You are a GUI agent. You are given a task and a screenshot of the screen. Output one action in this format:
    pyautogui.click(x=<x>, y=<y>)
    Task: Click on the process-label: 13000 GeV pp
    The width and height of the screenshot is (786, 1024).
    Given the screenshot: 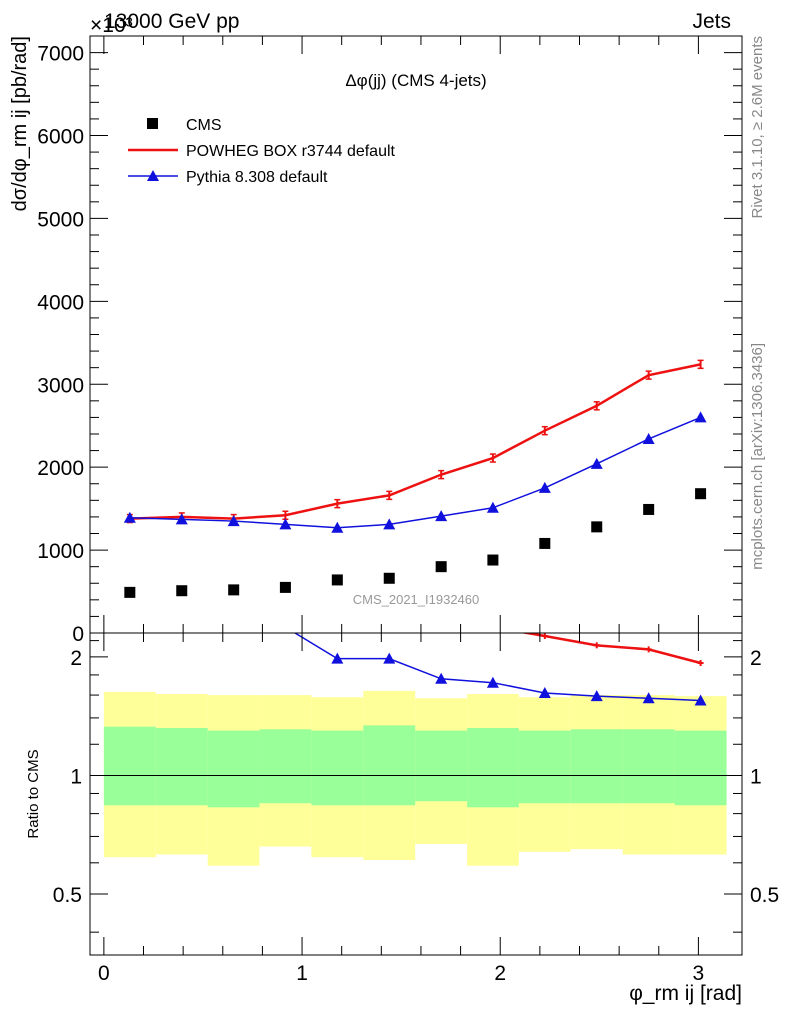 What is the action you would take?
    pyautogui.click(x=171, y=21)
    